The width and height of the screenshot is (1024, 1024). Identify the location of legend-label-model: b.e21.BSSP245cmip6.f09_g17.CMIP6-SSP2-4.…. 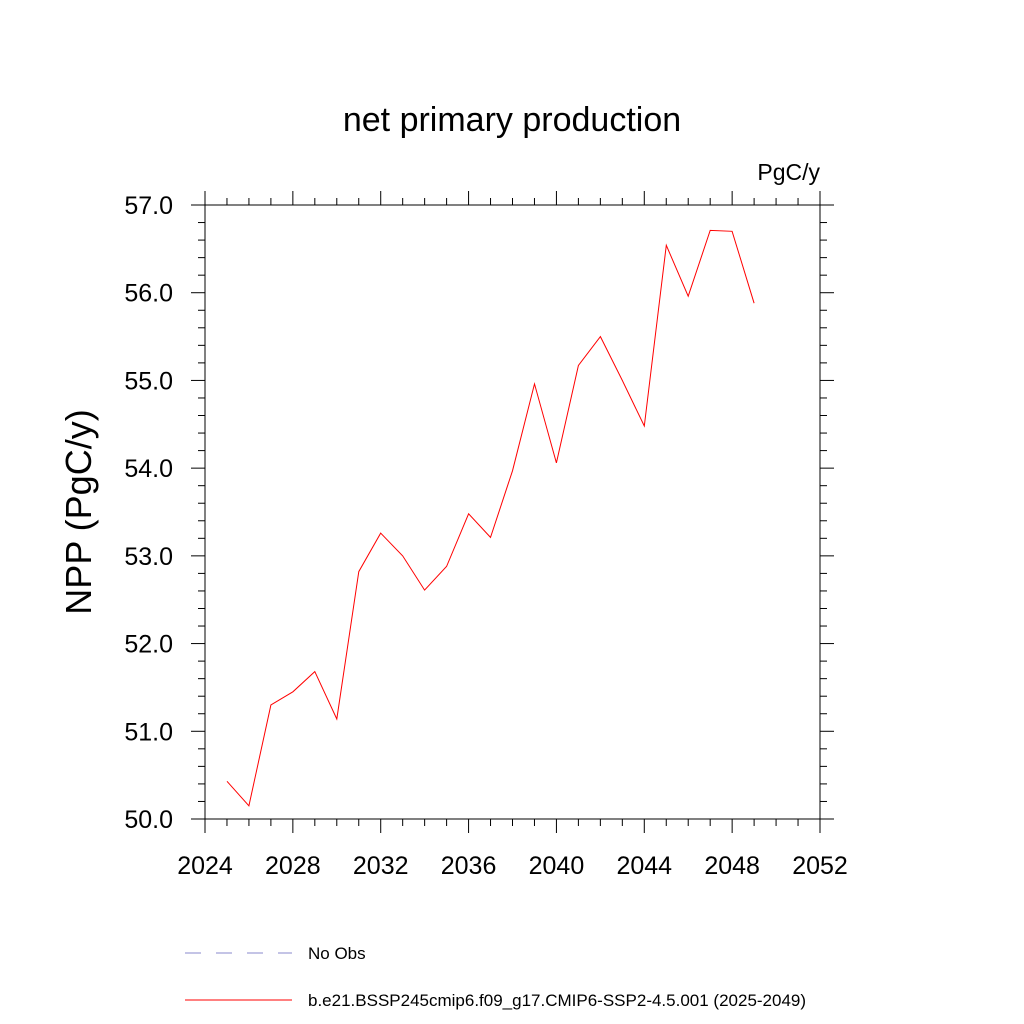
(557, 1000).